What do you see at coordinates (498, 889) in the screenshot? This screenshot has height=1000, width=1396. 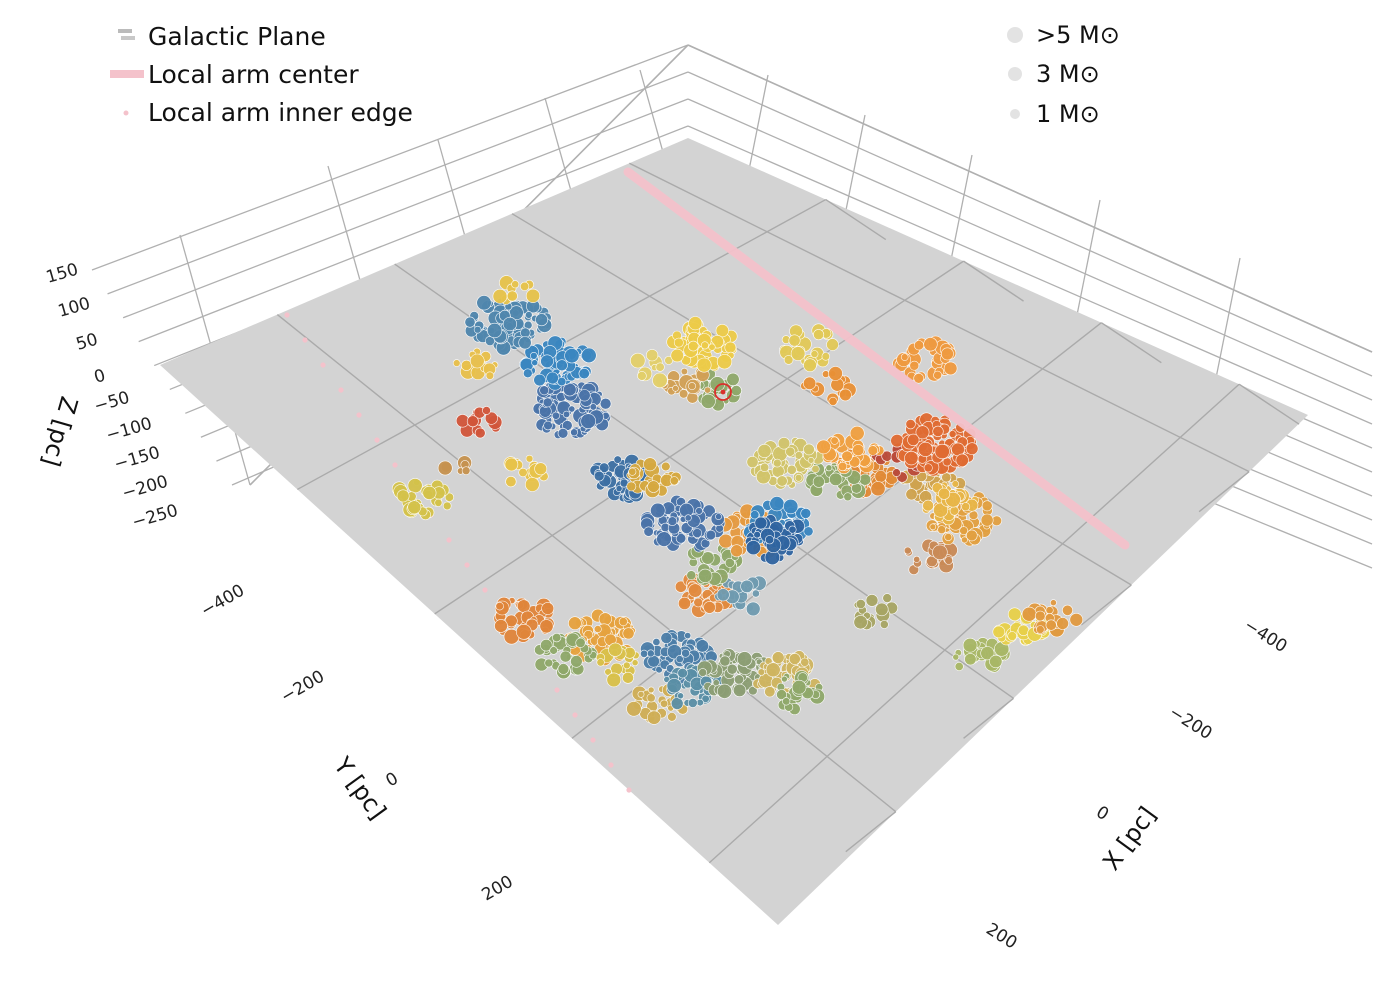 I see `y-tick-label: 200` at bounding box center [498, 889].